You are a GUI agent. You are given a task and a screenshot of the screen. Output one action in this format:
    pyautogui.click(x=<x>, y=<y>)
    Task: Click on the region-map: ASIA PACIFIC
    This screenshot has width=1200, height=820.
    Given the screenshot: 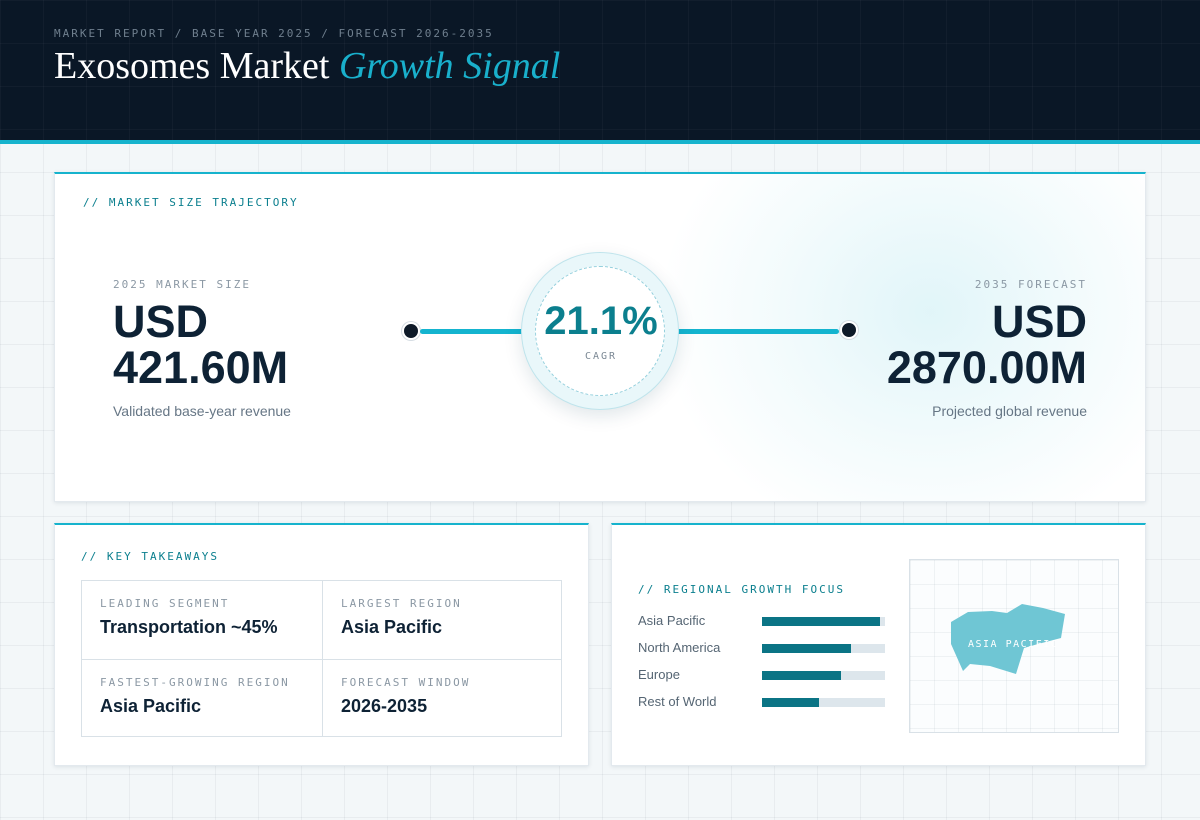 What is the action you would take?
    pyautogui.click(x=1014, y=646)
    